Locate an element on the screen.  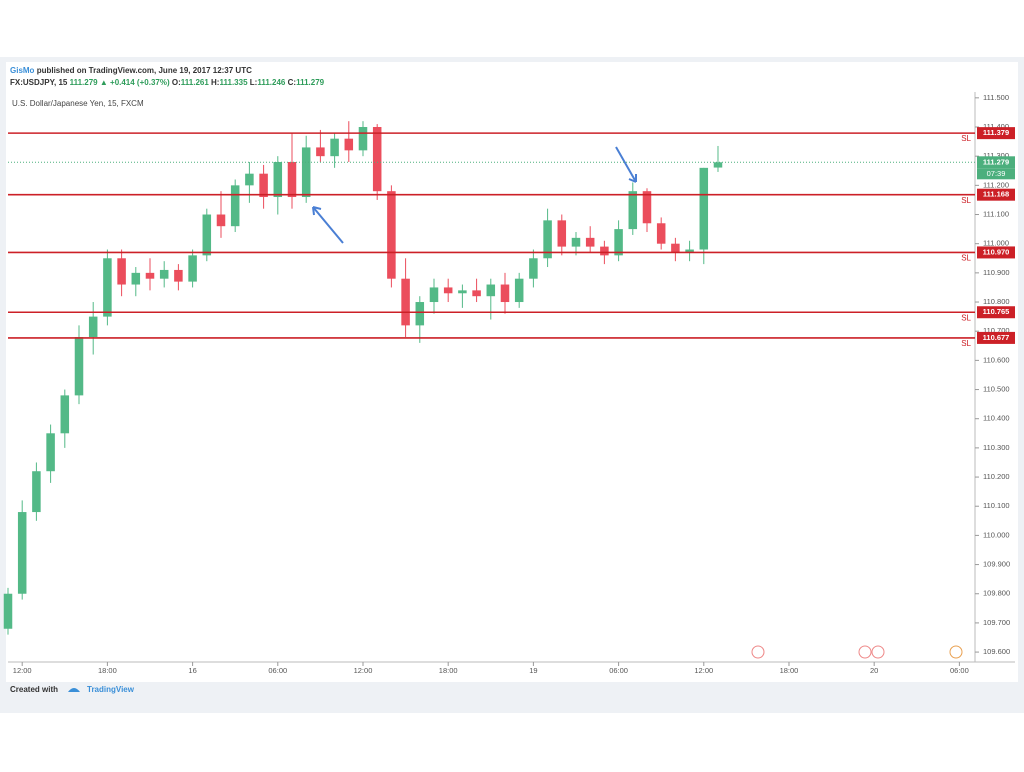
last: 111.279 is located at coordinates (84, 82).